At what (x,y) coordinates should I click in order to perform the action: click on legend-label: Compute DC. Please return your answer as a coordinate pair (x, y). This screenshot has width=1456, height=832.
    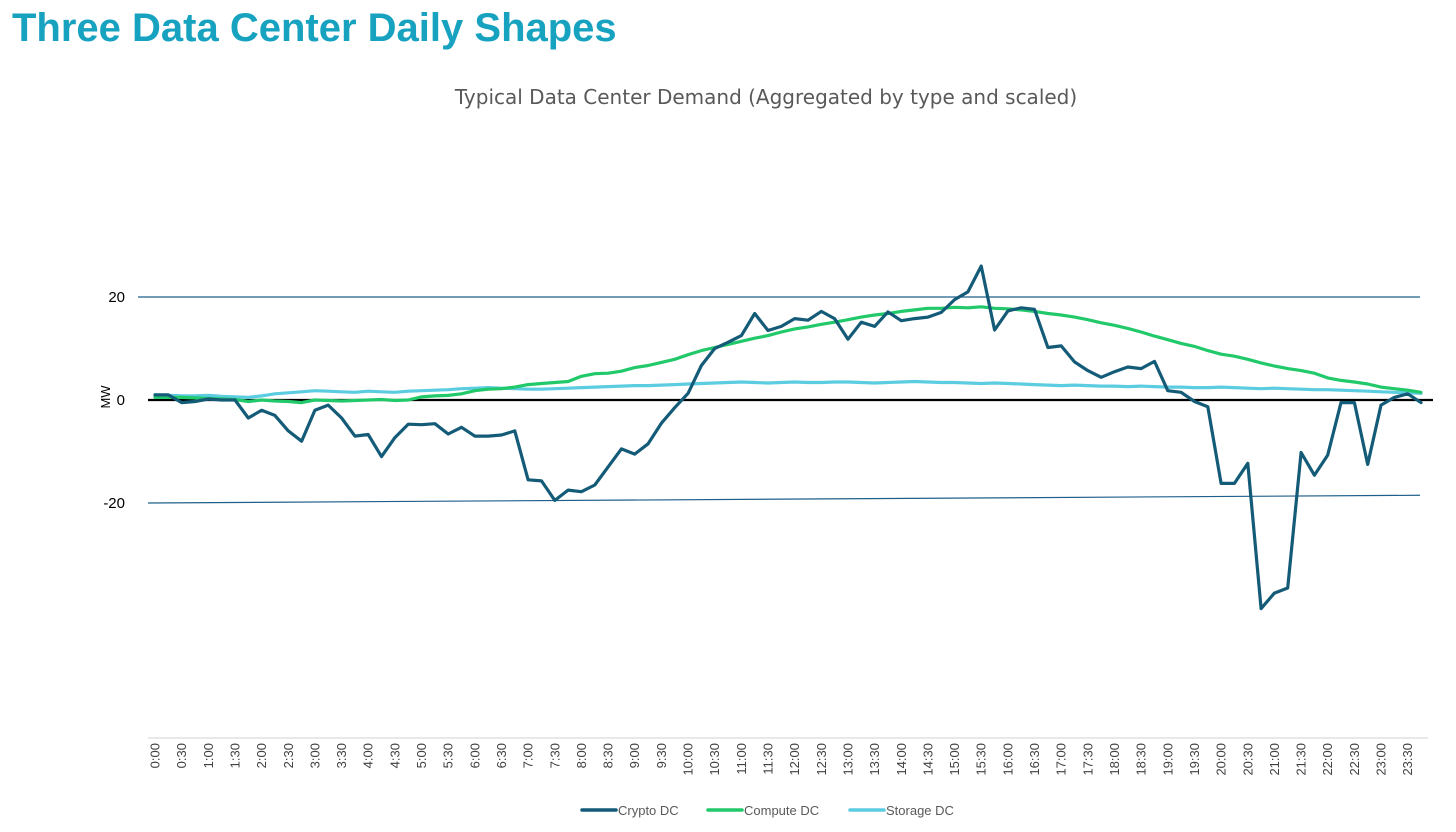
    Looking at the image, I should click on (781, 810).